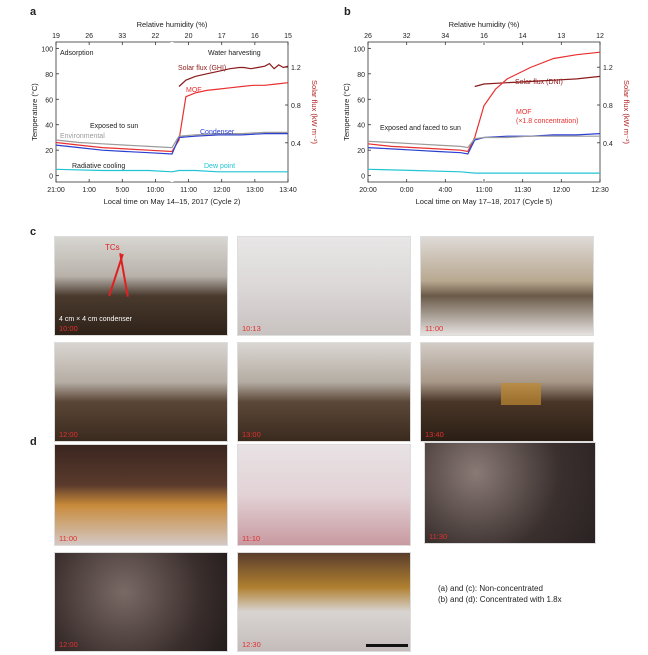 The height and width of the screenshot is (655, 648). What do you see at coordinates (255, 190) in the screenshot?
I see `x-tick-label: 13:00` at bounding box center [255, 190].